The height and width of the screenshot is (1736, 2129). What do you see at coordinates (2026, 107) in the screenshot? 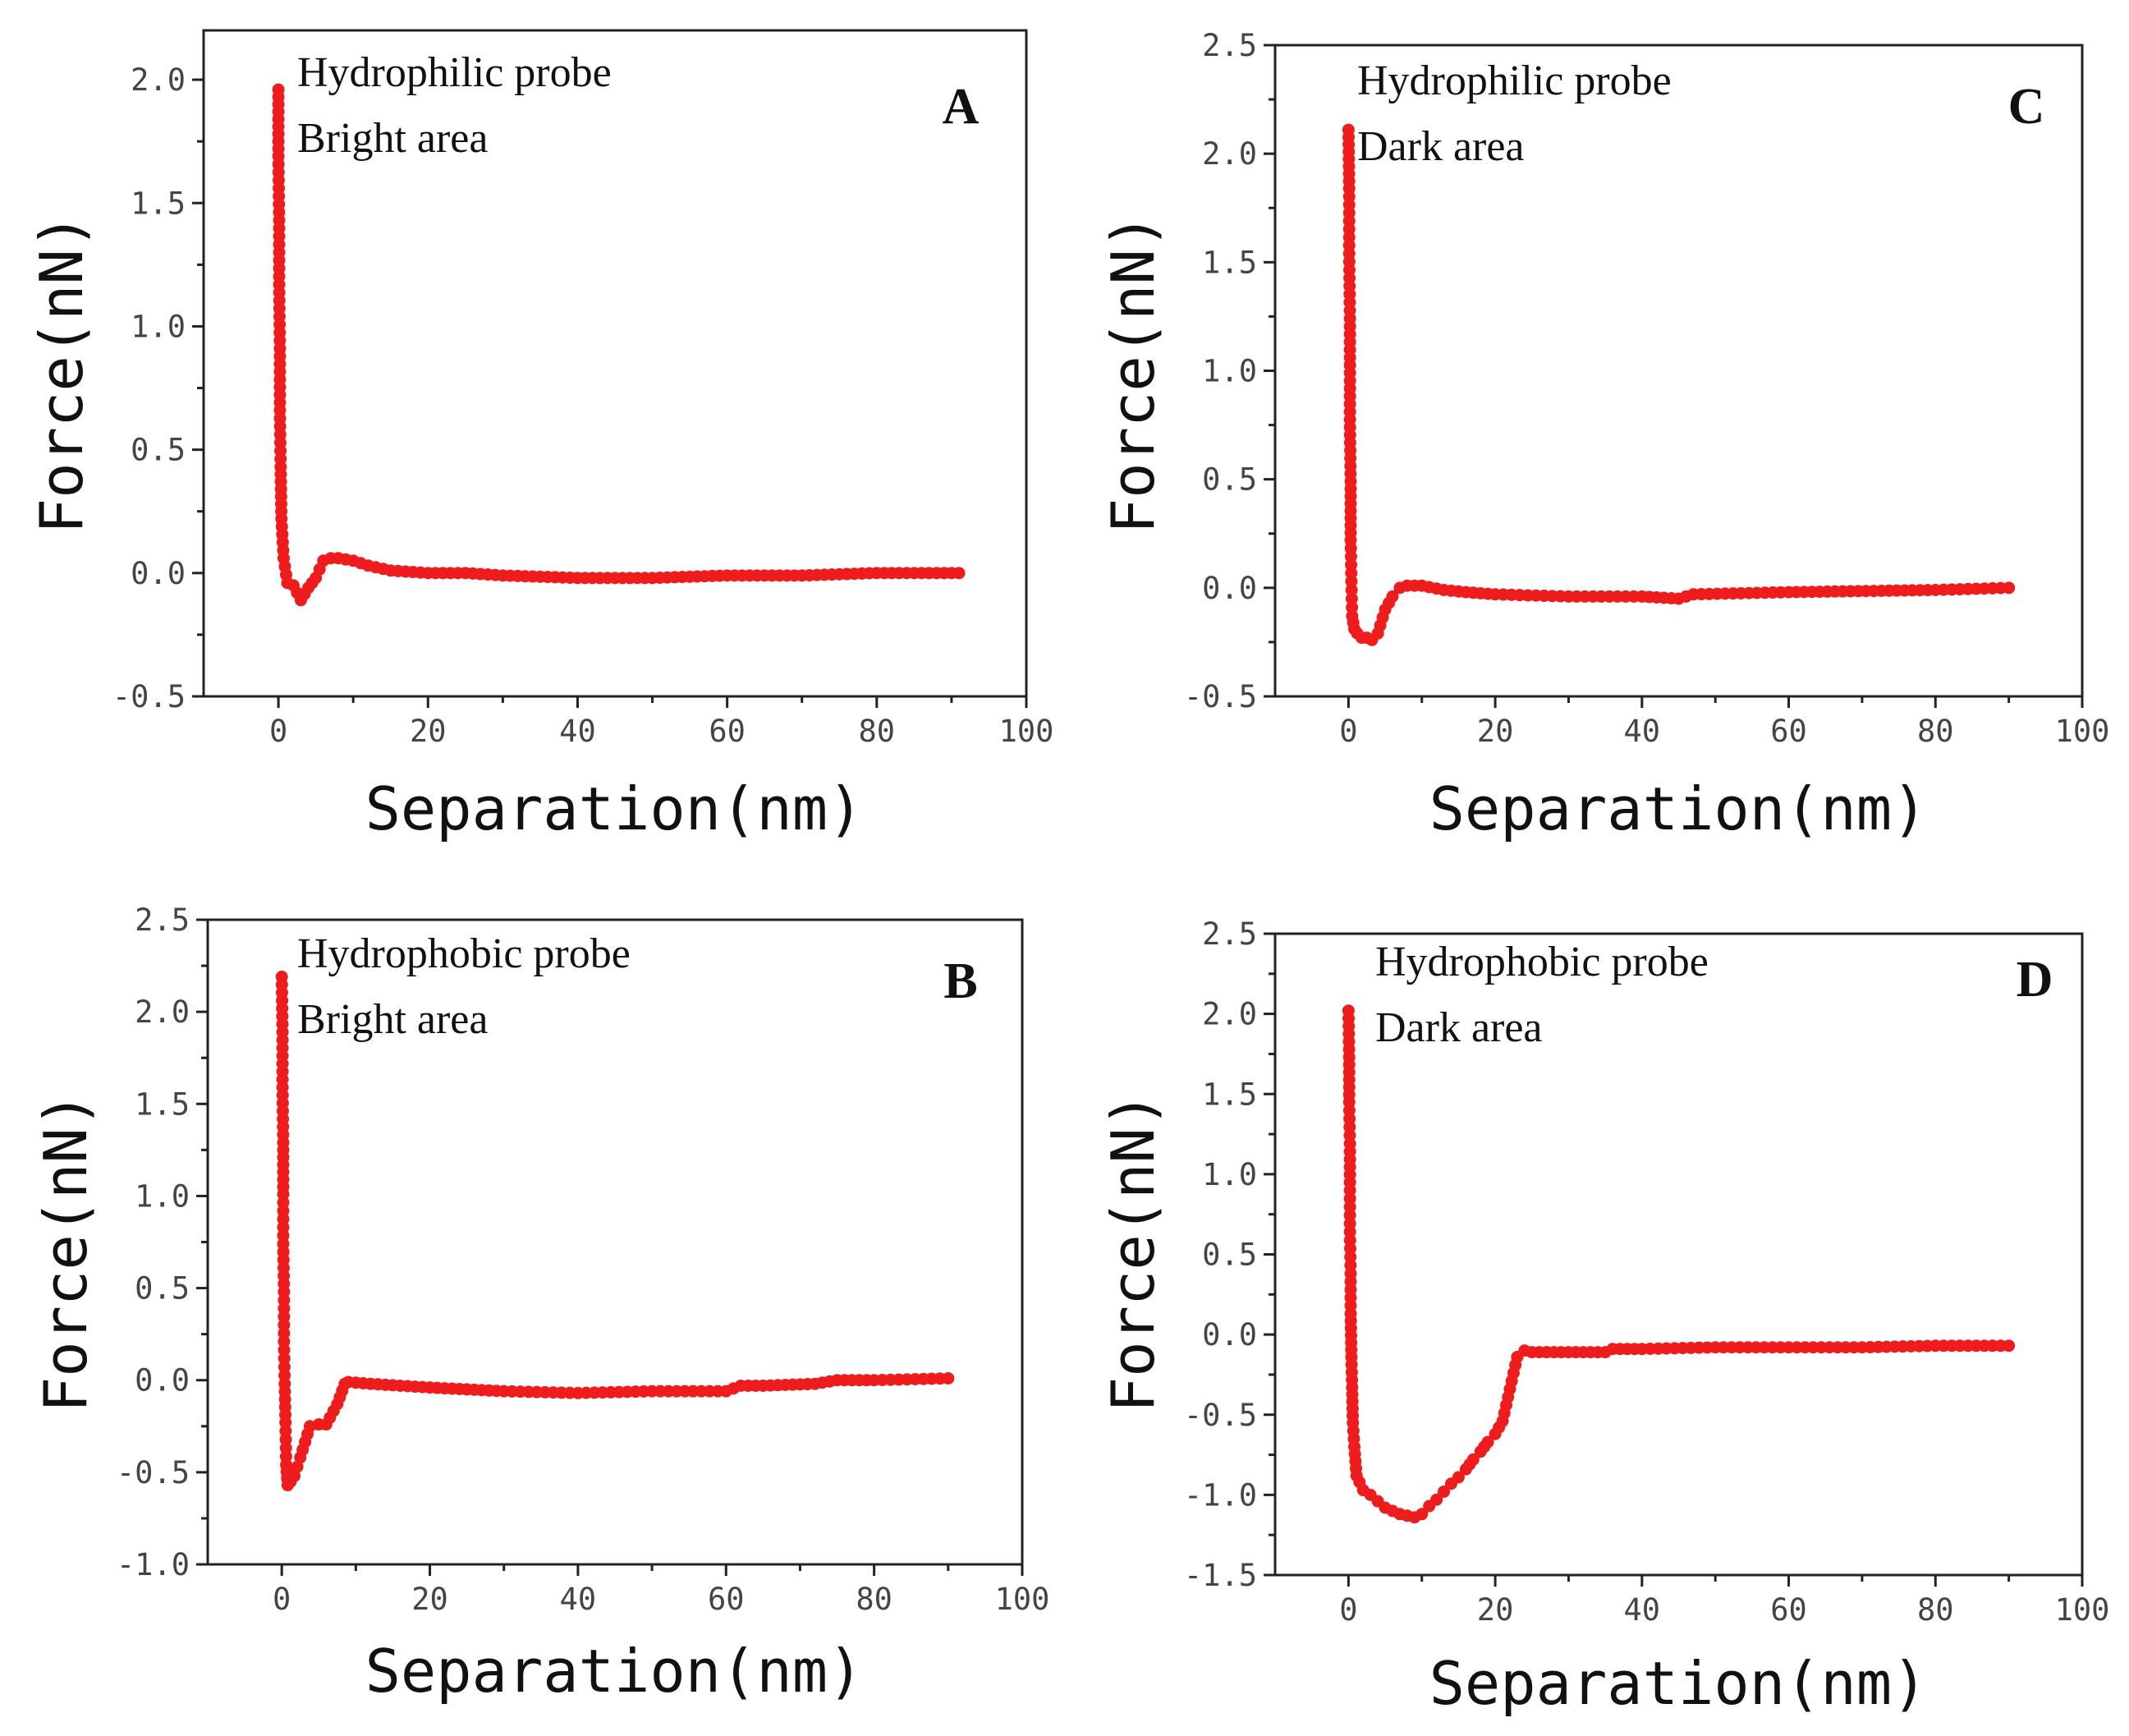
I see `panel-letter: C` at bounding box center [2026, 107].